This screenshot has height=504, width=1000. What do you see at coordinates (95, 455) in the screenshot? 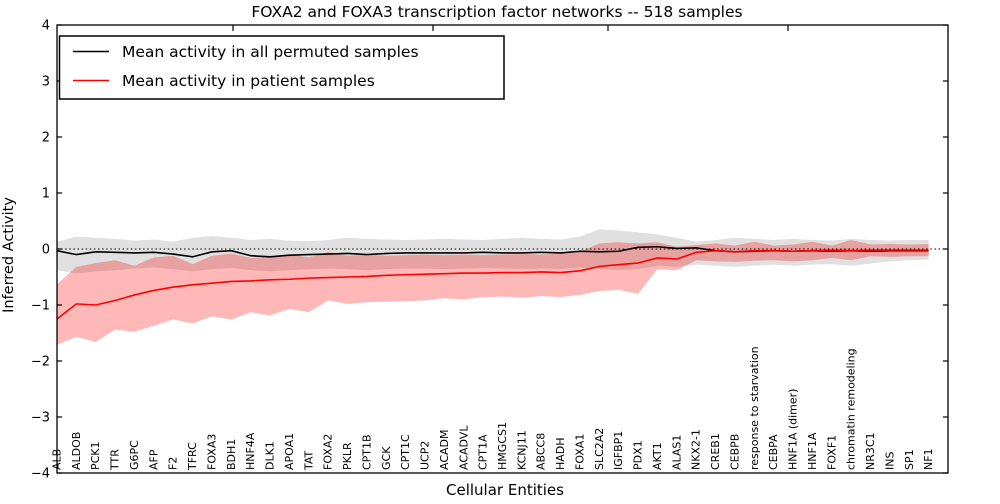
I see `x-category-label: PCK1` at bounding box center [95, 455].